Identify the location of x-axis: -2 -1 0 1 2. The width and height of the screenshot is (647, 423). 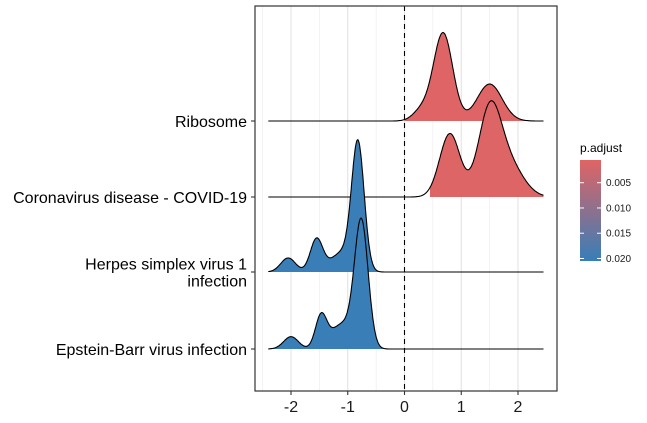
(403, 403).